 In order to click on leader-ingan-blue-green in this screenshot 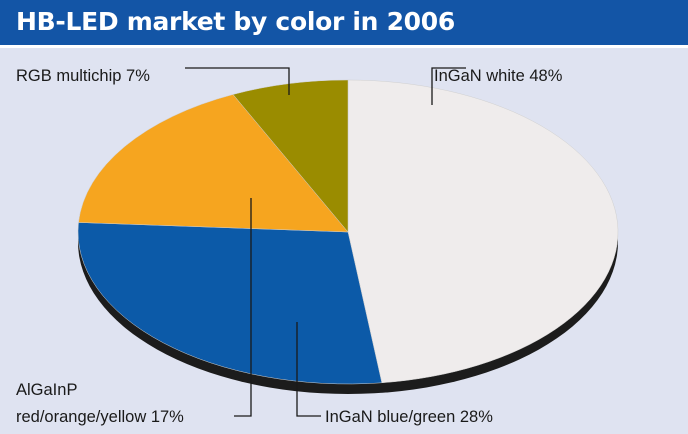, I will do `click(308, 369)`.